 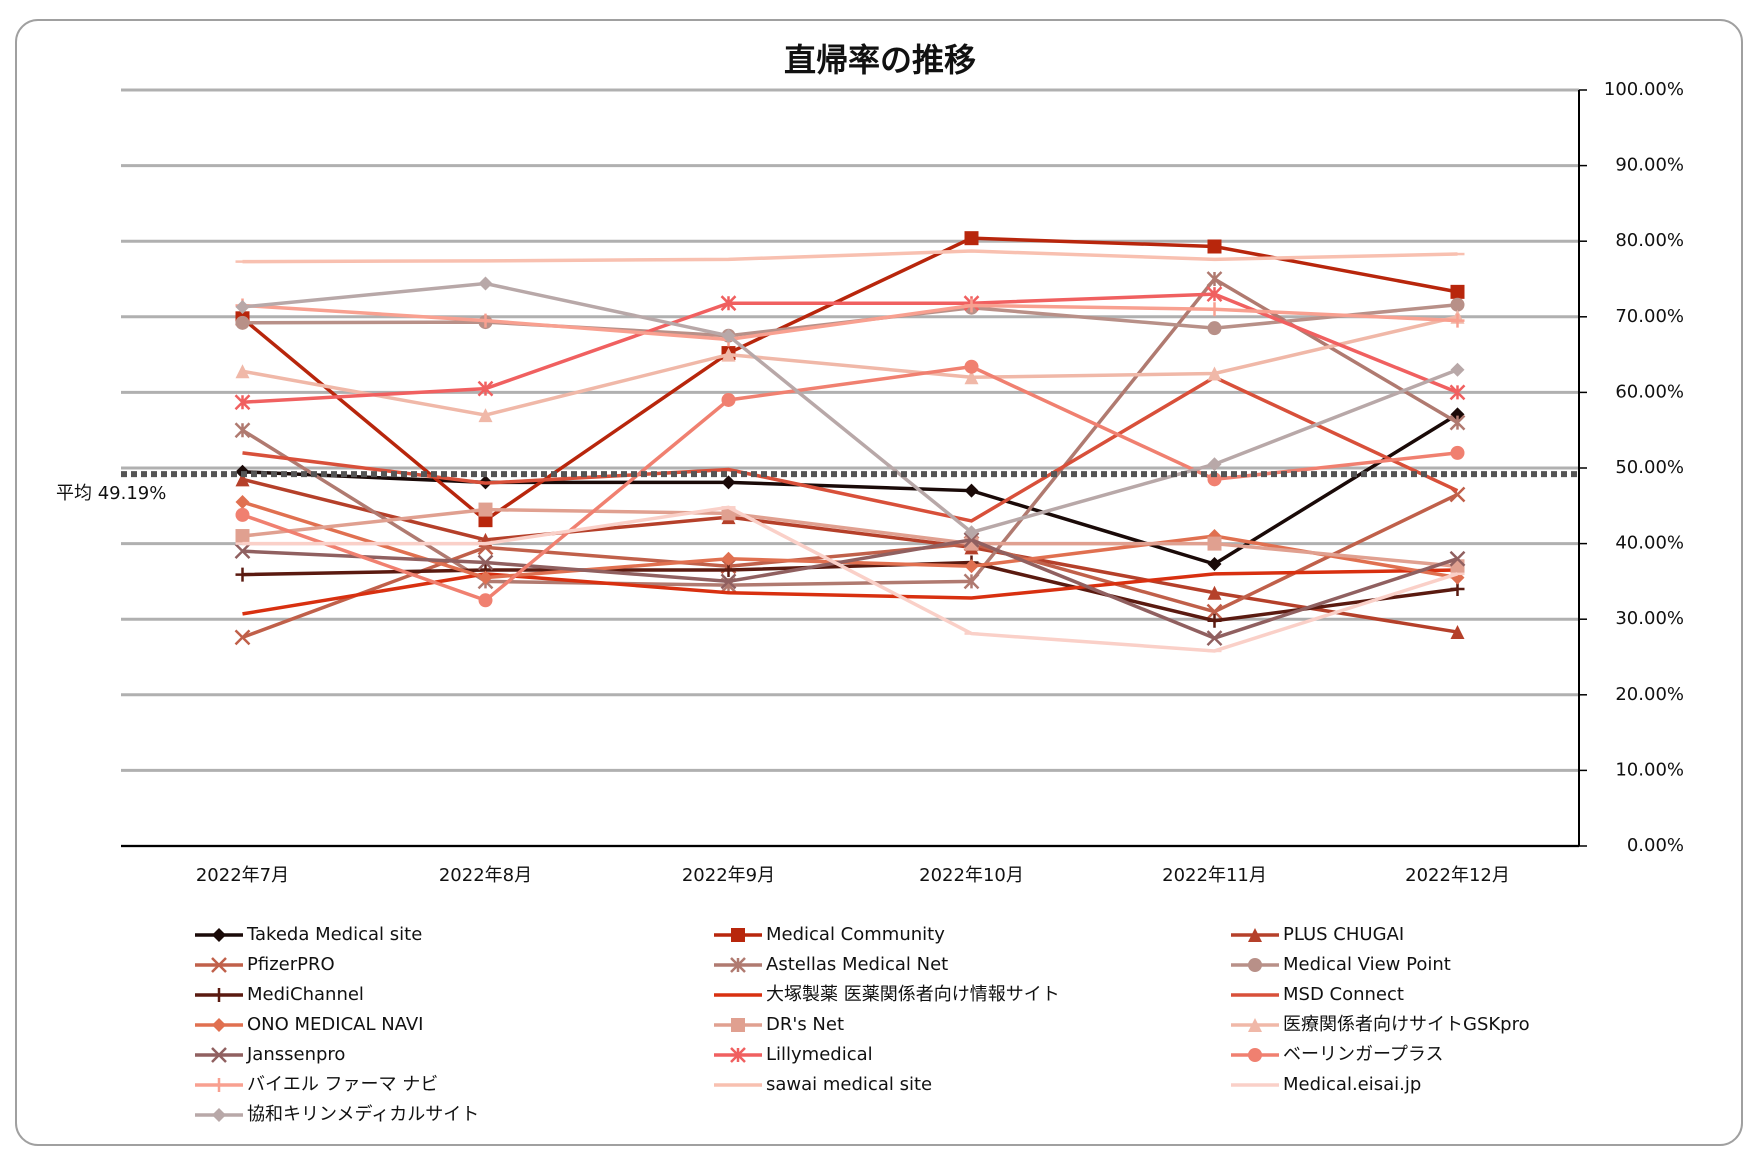 I want to click on legend-label: Janssenpro, so click(x=295, y=1054).